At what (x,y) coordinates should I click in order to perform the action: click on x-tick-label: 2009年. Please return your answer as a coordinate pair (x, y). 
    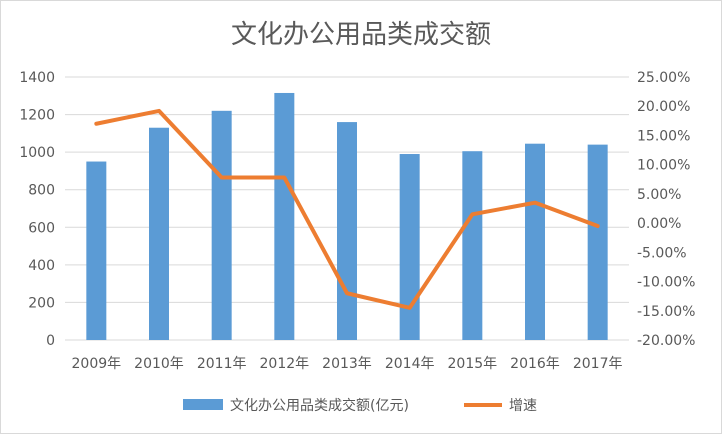
    Looking at the image, I should click on (97, 364).